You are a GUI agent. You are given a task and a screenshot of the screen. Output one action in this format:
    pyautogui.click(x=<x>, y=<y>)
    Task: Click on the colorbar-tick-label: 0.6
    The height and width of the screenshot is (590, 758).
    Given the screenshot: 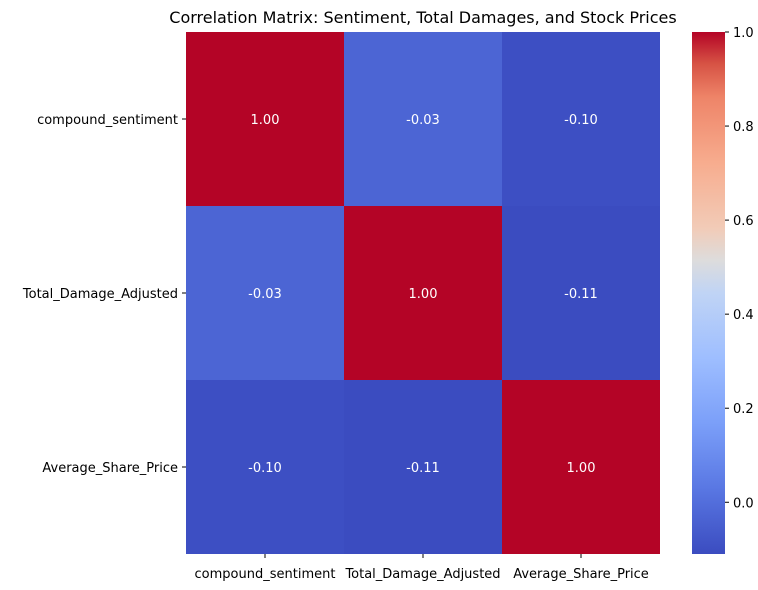 What is the action you would take?
    pyautogui.click(x=743, y=221)
    